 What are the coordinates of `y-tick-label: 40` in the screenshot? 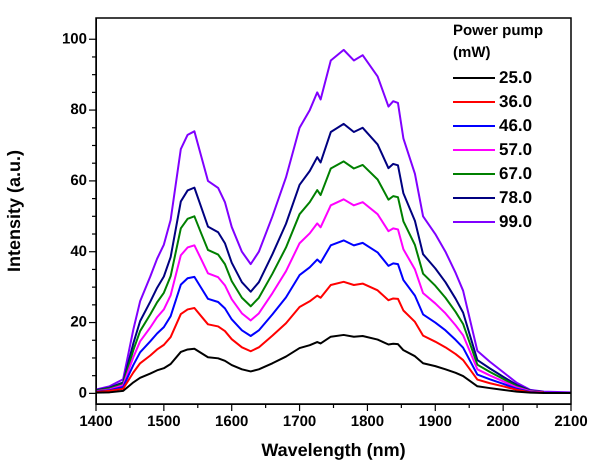 It's located at (78, 251).